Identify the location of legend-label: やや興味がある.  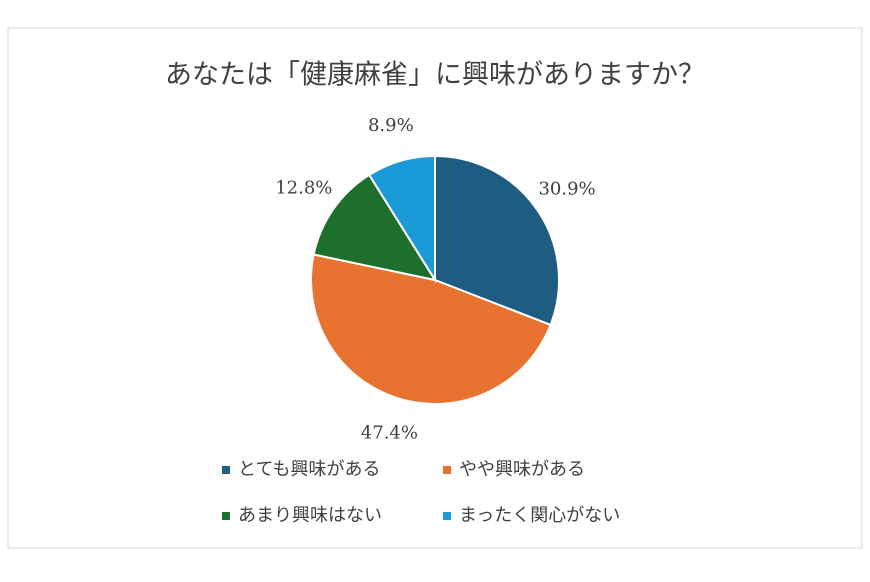
(522, 469).